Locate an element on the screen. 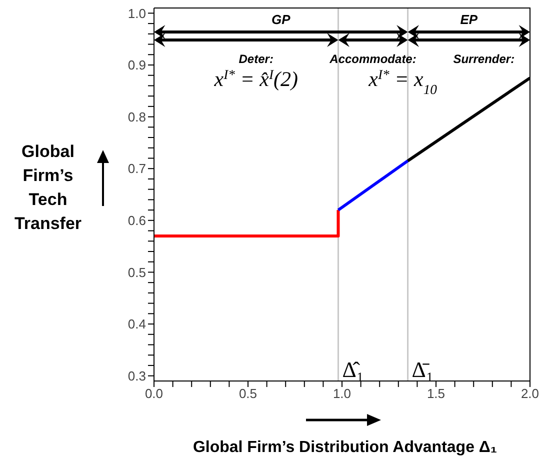 Image resolution: width=540 pixels, height=464 pixels. x-tick-label: 2.0 is located at coordinates (530, 394).